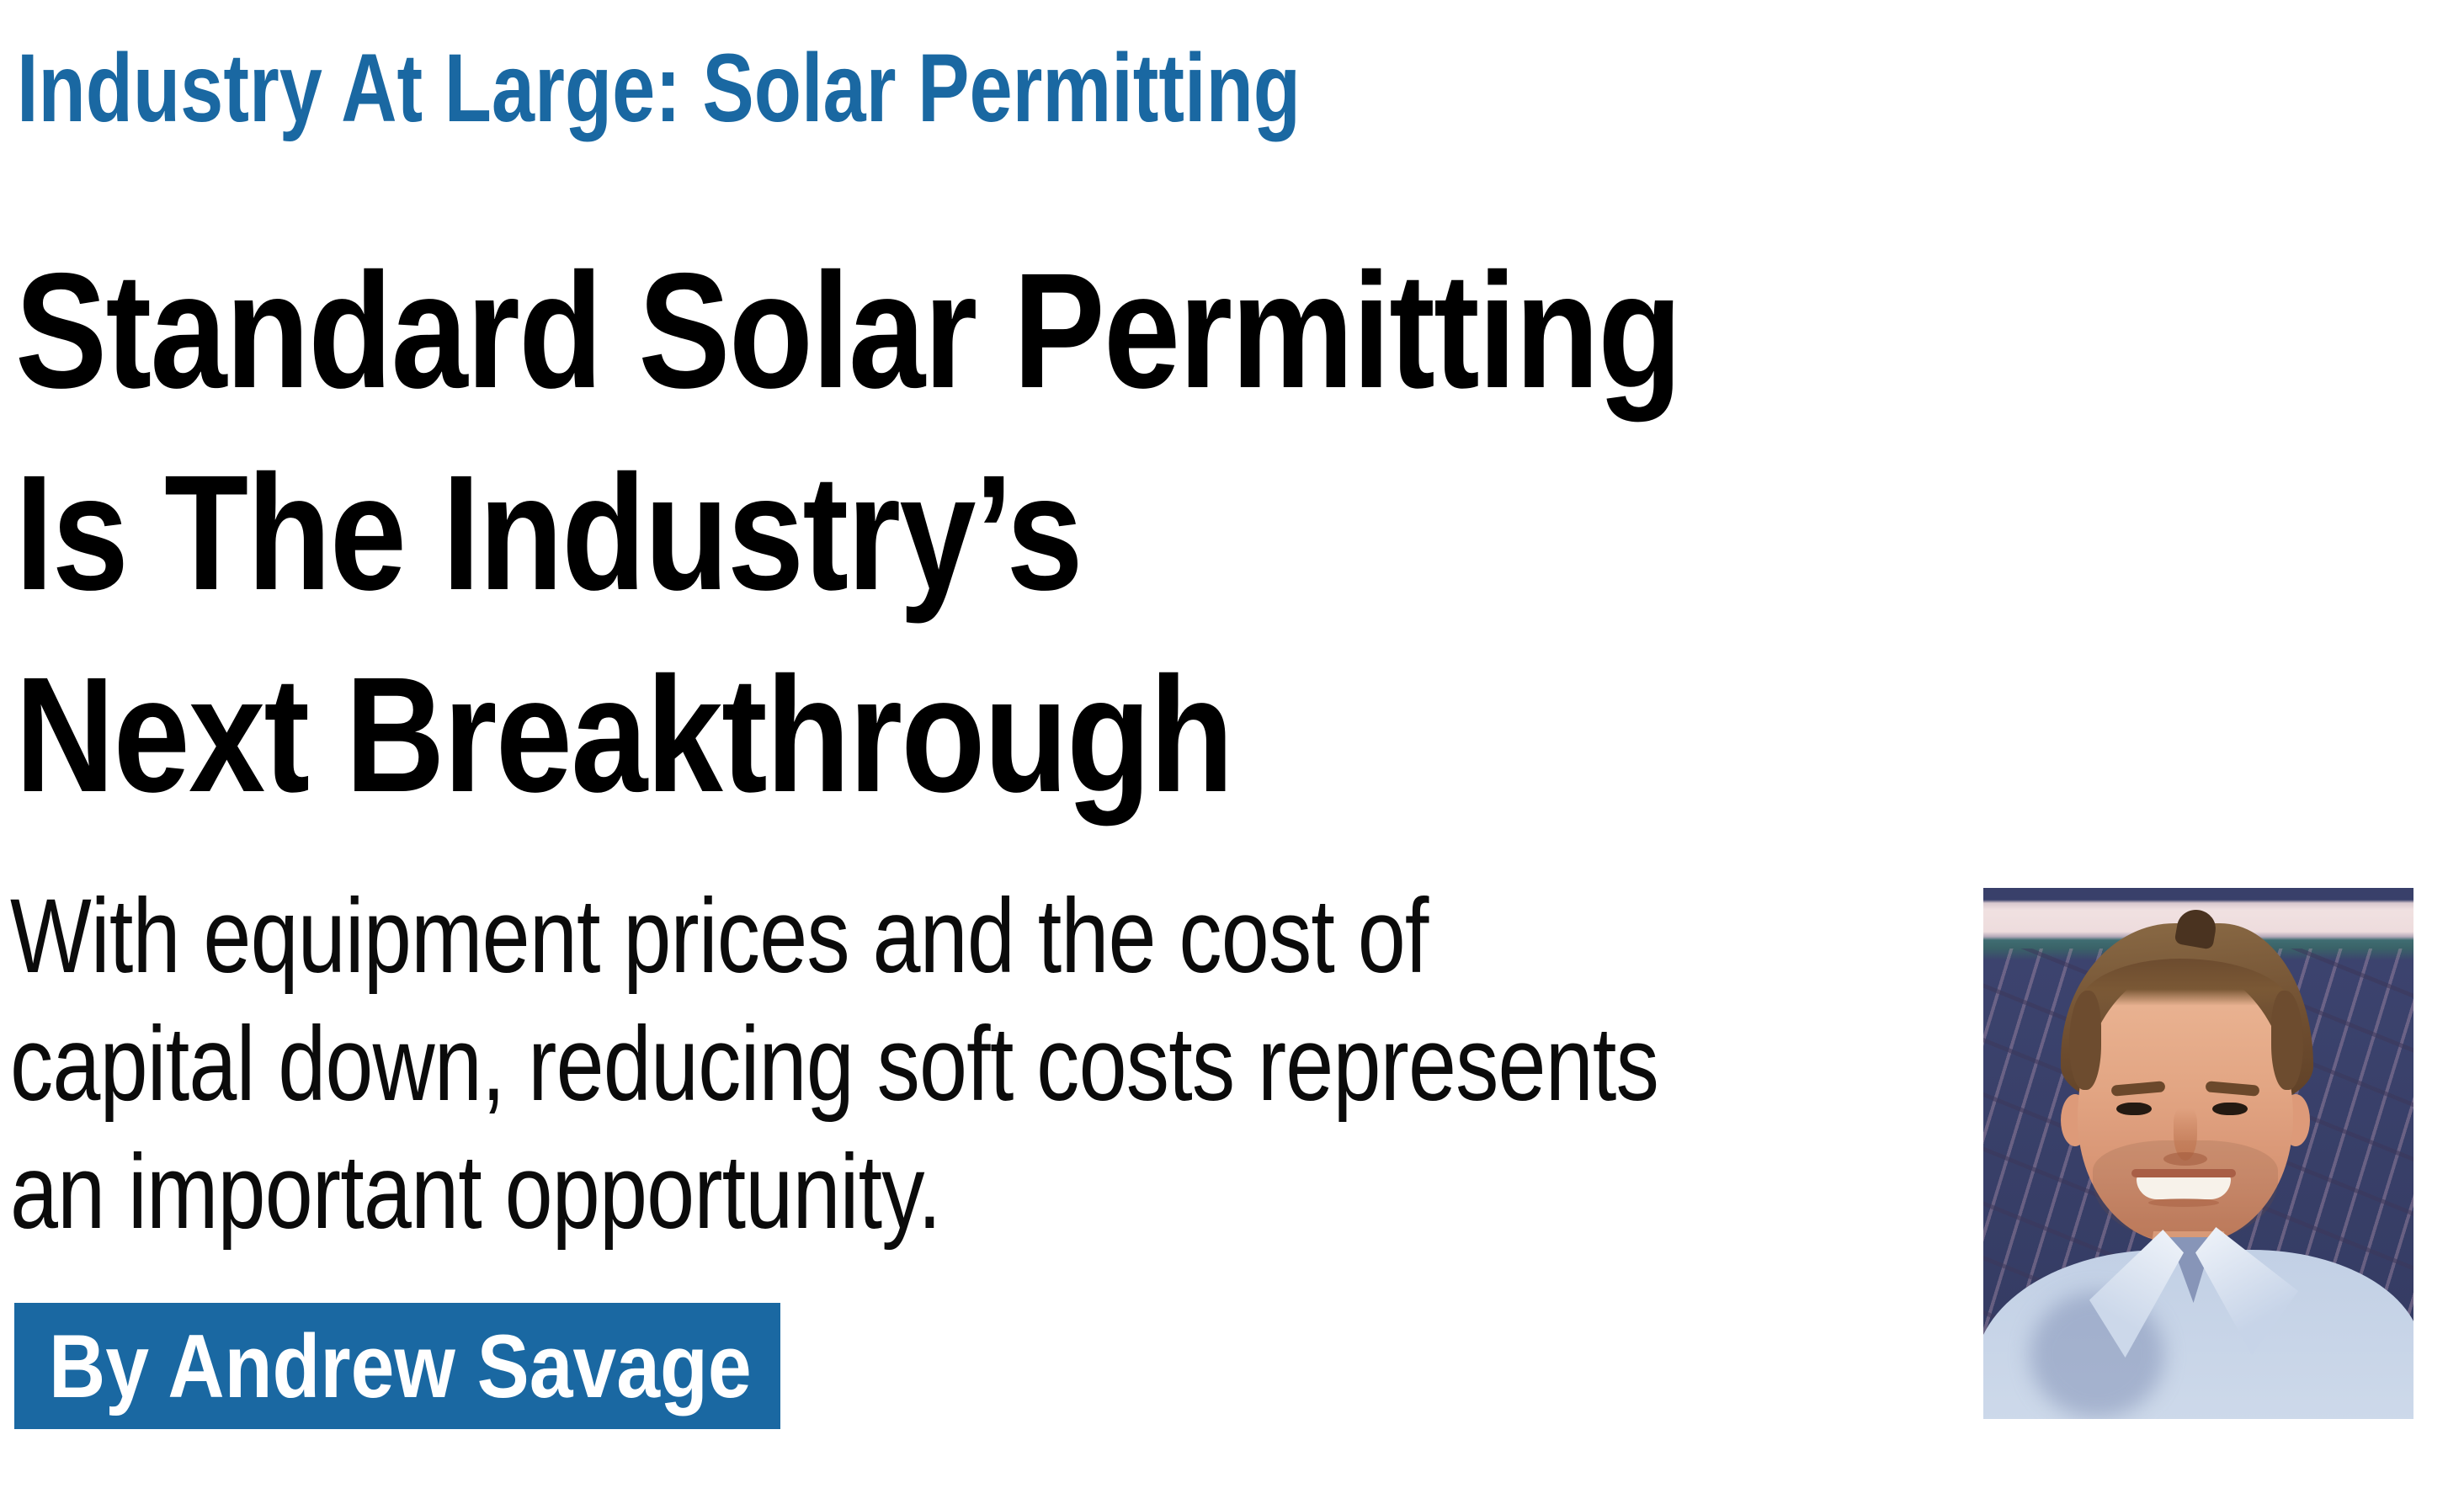  What do you see at coordinates (719, 936) in the screenshot?
I see `deck-line-1: With equipment prices and the cost of` at bounding box center [719, 936].